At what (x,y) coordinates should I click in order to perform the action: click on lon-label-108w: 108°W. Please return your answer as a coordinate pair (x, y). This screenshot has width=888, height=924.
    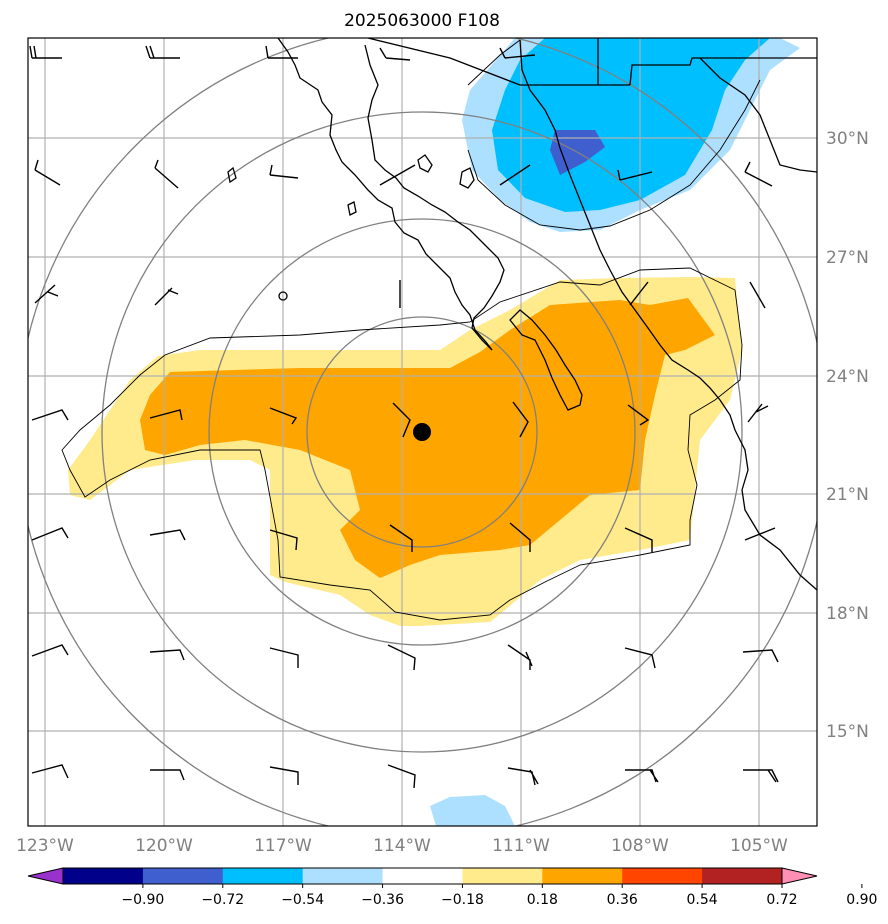
    Looking at the image, I should click on (640, 846).